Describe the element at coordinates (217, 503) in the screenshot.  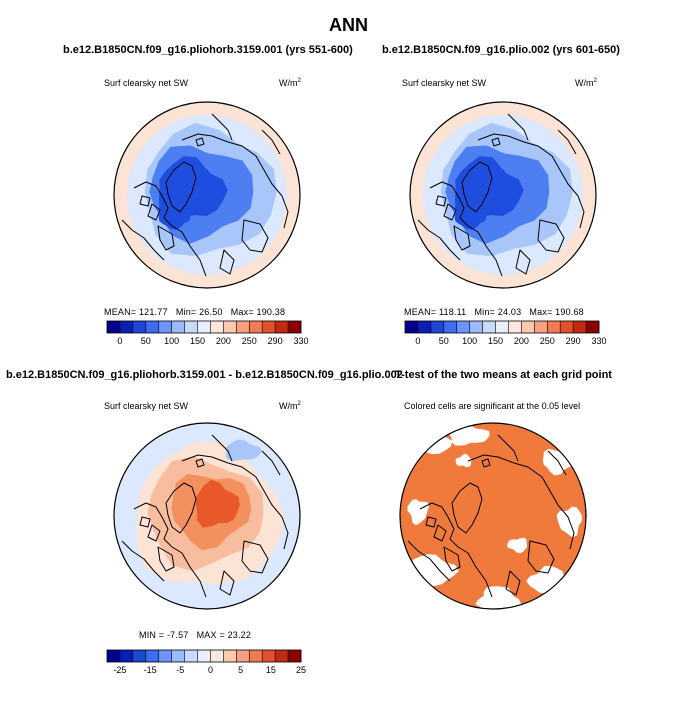
I see `panel3-field-deep-orange` at that location.